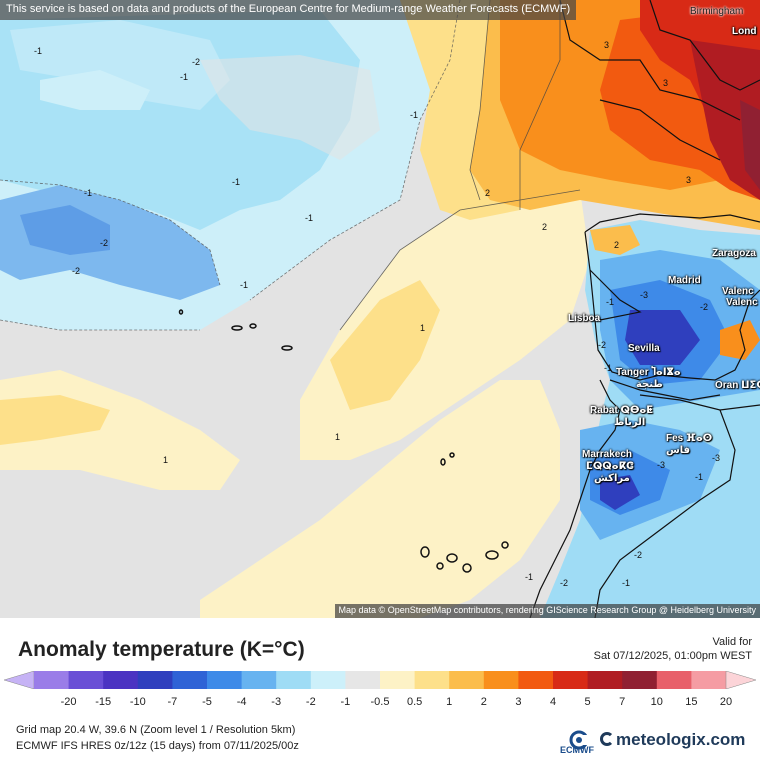 The image size is (760, 760). Describe the element at coordinates (241, 702) in the screenshot. I see `color-scale-tick-label: -4` at that location.